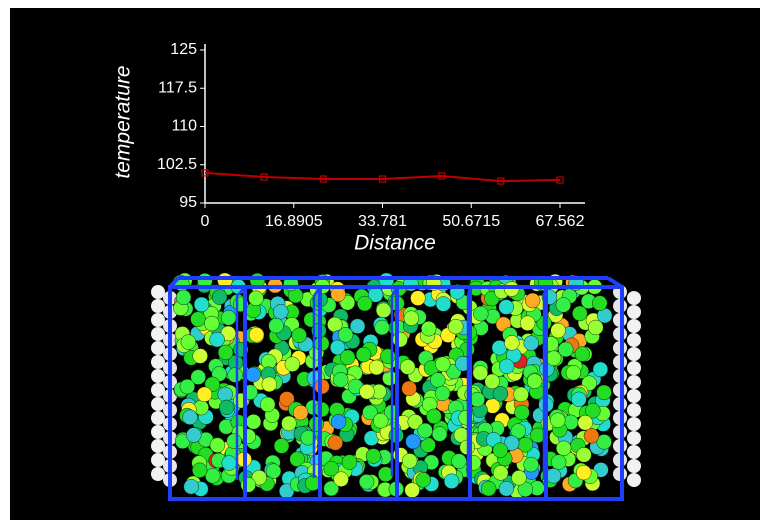 The image size is (769, 530). Describe the element at coordinates (471, 221) in the screenshot. I see `x-tick-label: 50.6715` at that location.